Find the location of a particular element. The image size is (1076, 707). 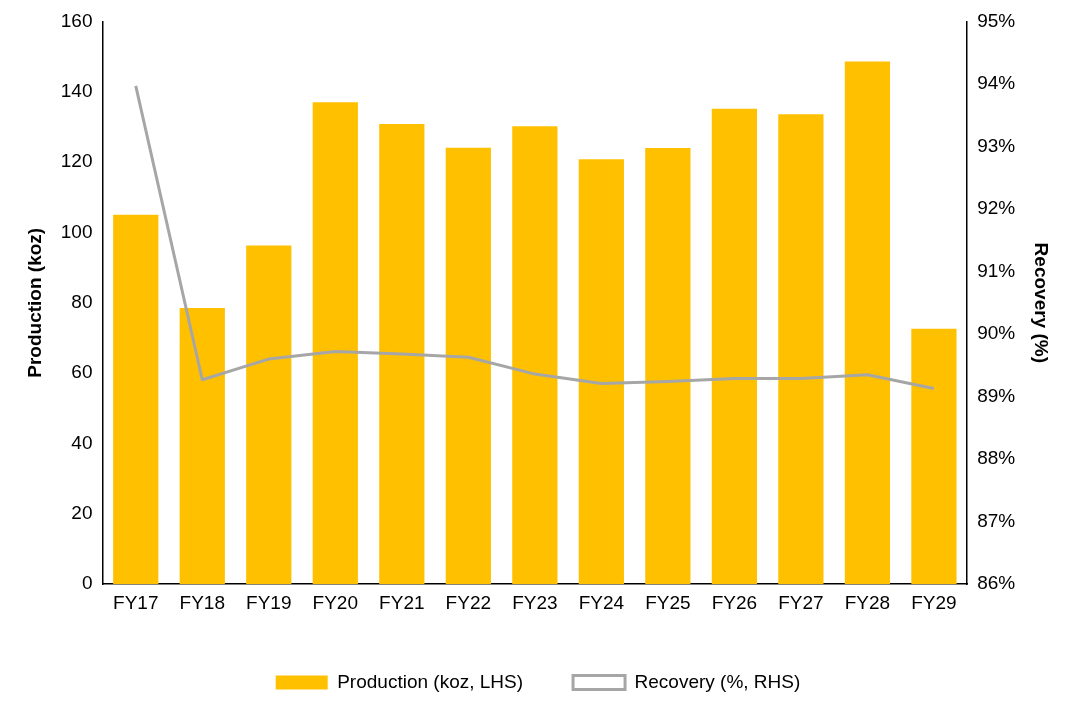

y2-tick-label: 93% is located at coordinates (996, 145).